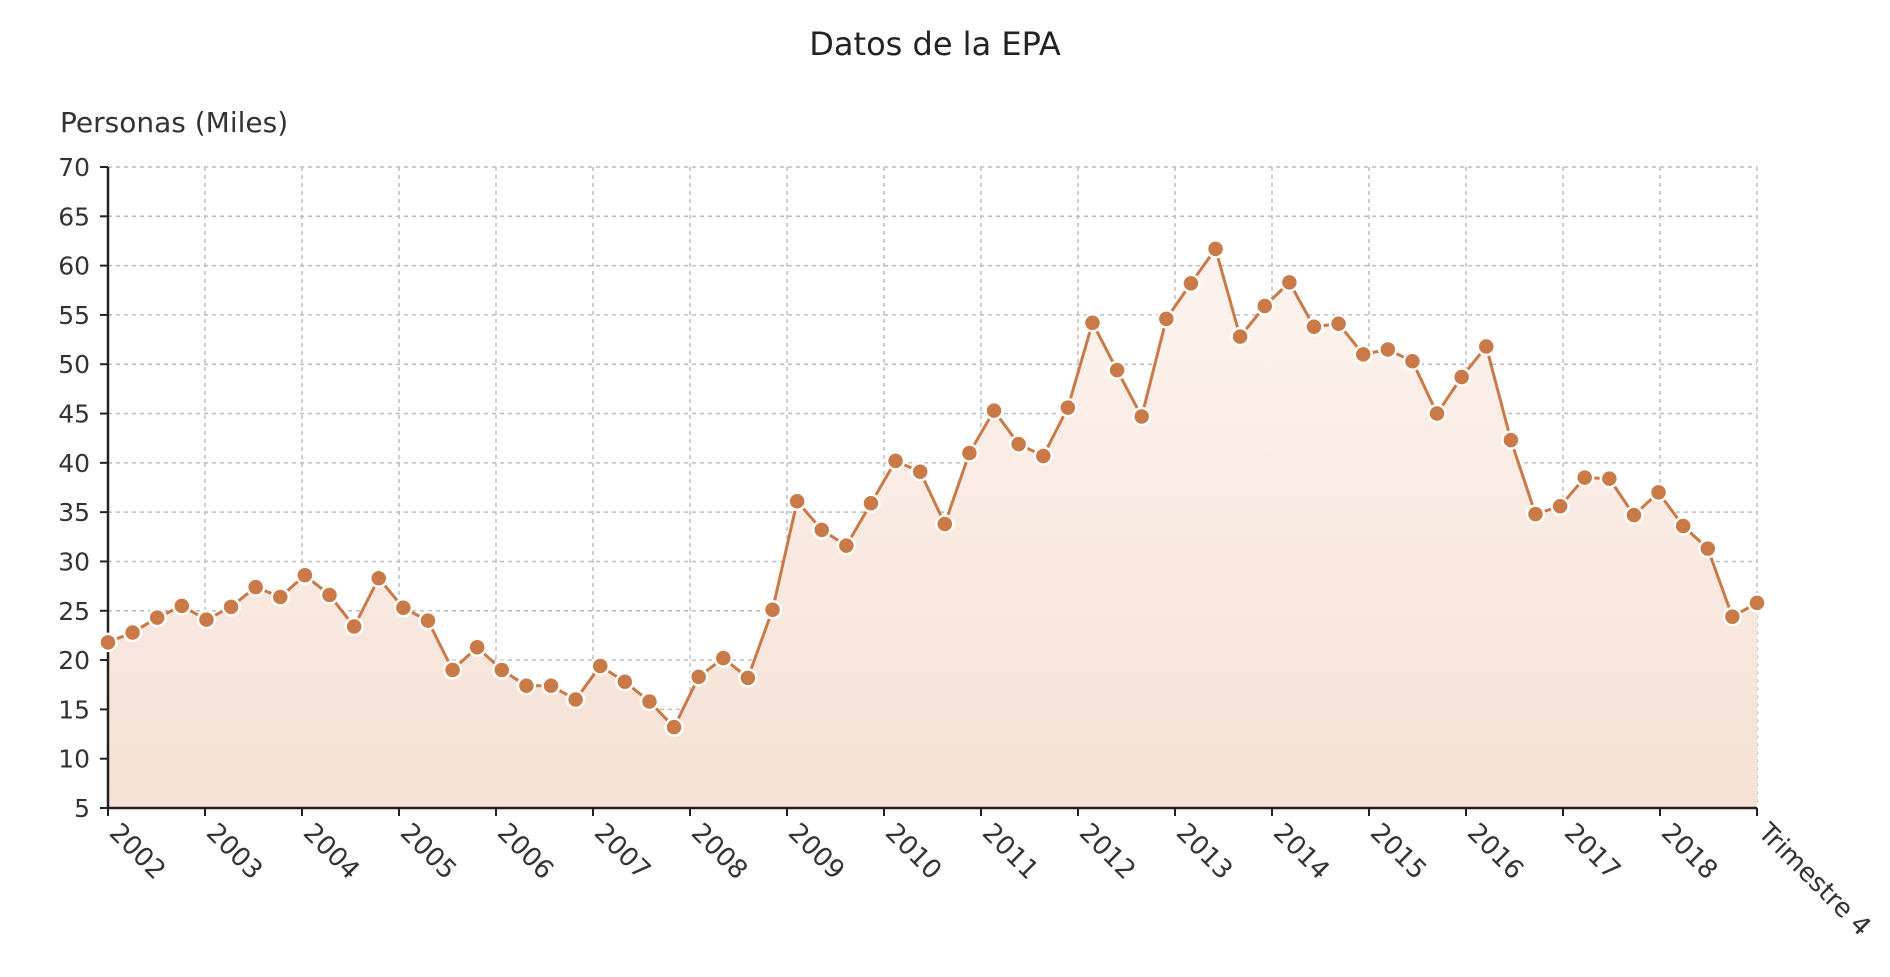 Image resolution: width=1890 pixels, height=977 pixels. Describe the element at coordinates (1689, 852) in the screenshot. I see `x-tick-label: 2018` at that location.